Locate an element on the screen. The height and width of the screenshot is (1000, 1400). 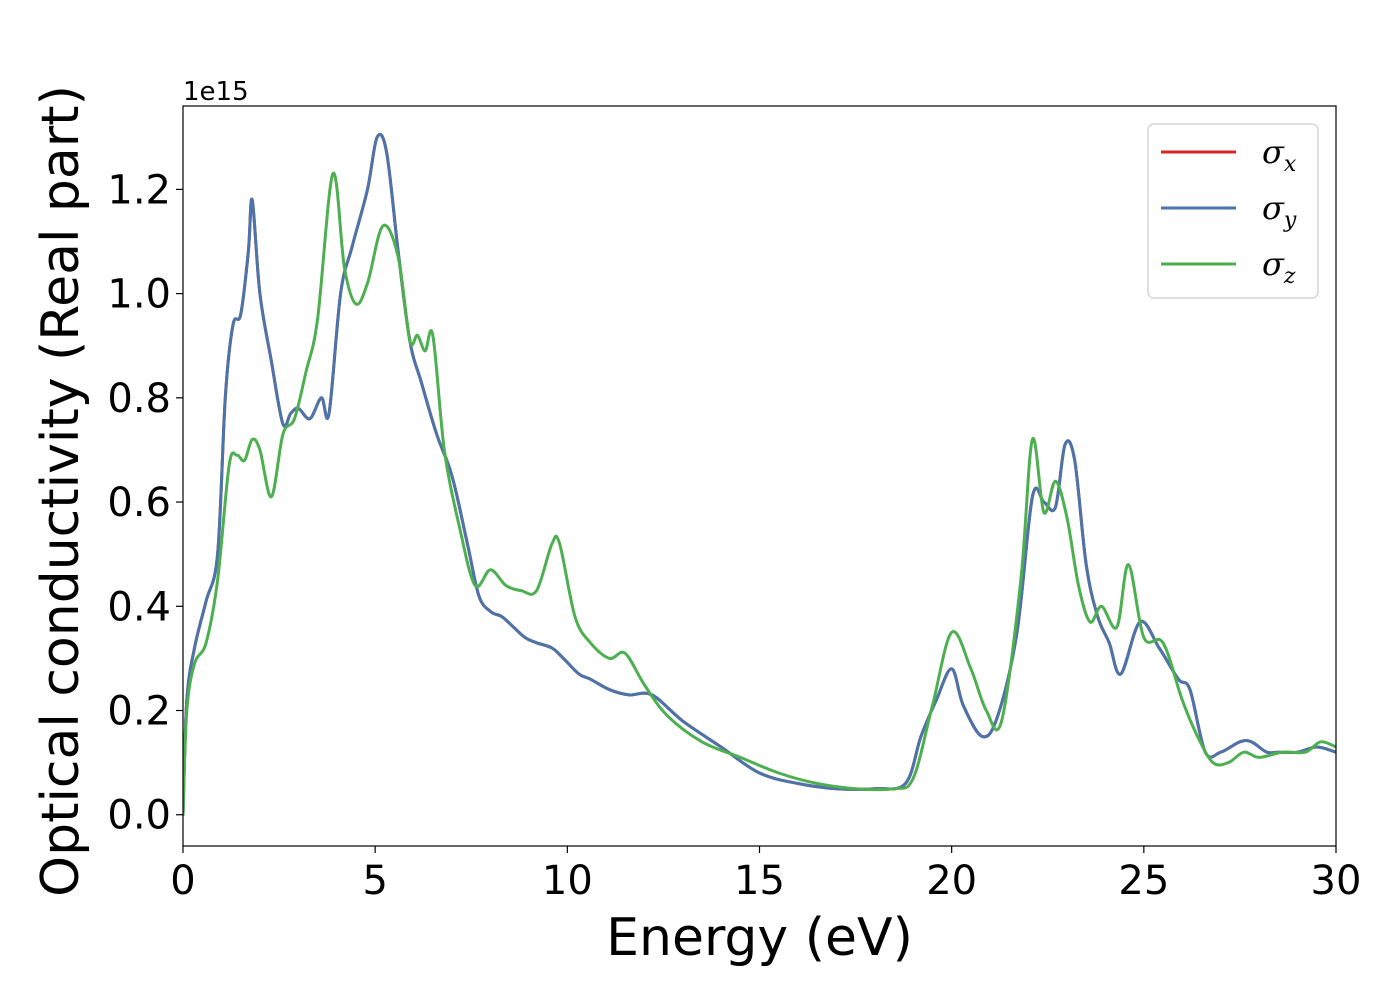
legend-label-x: σx is located at coordinates (1279, 155).